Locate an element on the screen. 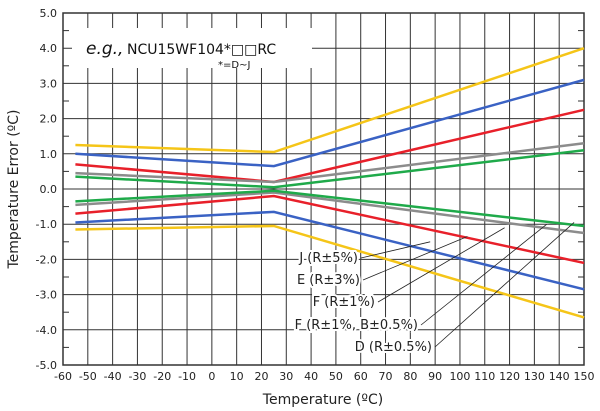 This screenshot has height=411, width=600. x-axis-label: Temperature (ºC) is located at coordinates (322, 400).